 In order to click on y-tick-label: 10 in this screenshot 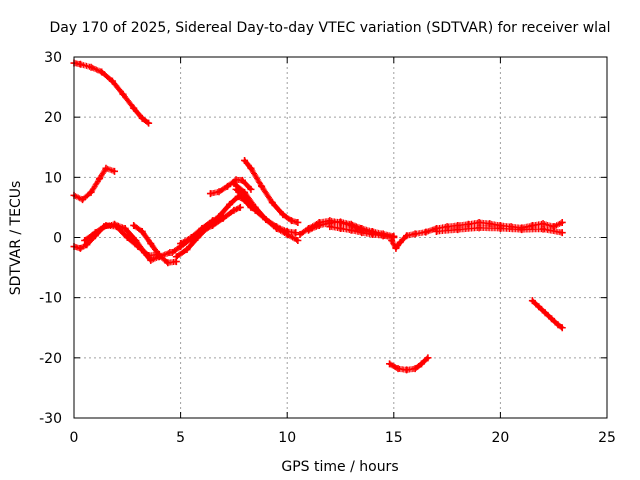, I will do `click(53, 178)`.